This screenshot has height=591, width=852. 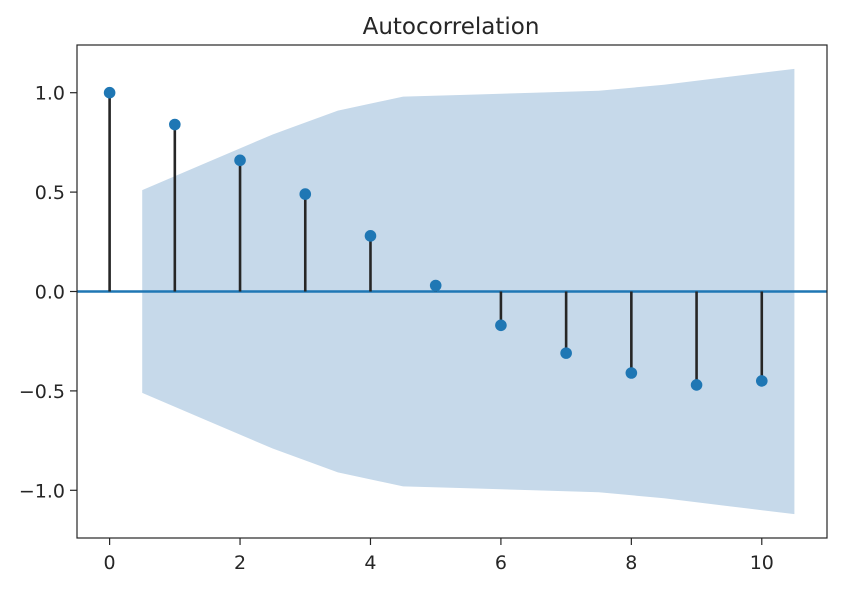 I want to click on x-tick-label-2: 2, so click(x=240, y=563).